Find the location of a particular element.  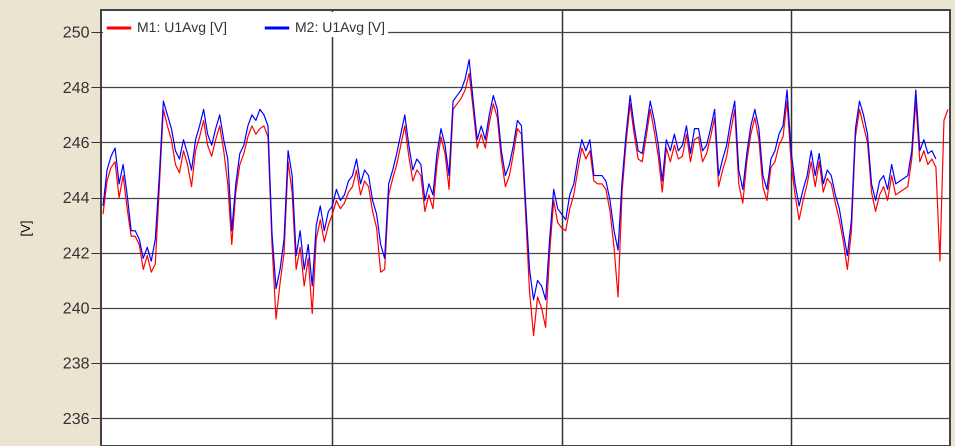

y-tick-label: 238 is located at coordinates (76, 364).